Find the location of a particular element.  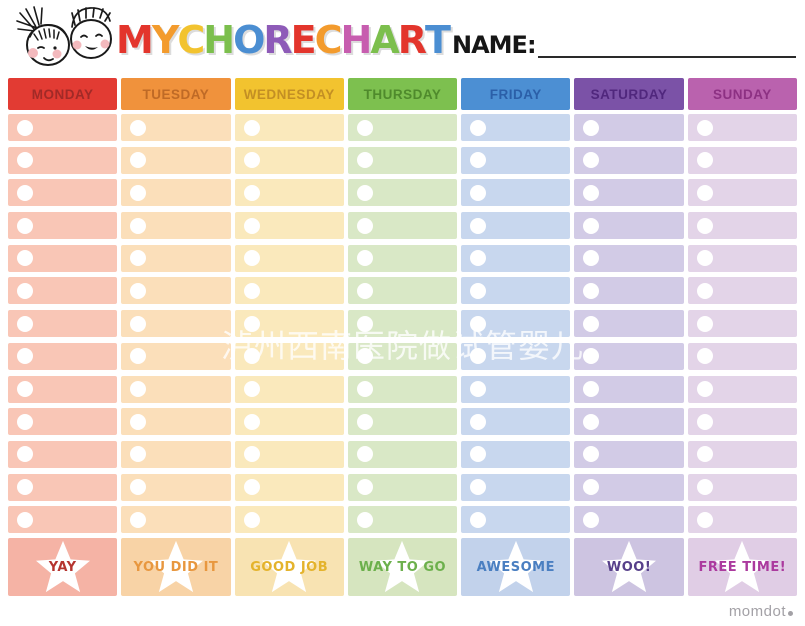

star-icon is located at coordinates (629, 567).